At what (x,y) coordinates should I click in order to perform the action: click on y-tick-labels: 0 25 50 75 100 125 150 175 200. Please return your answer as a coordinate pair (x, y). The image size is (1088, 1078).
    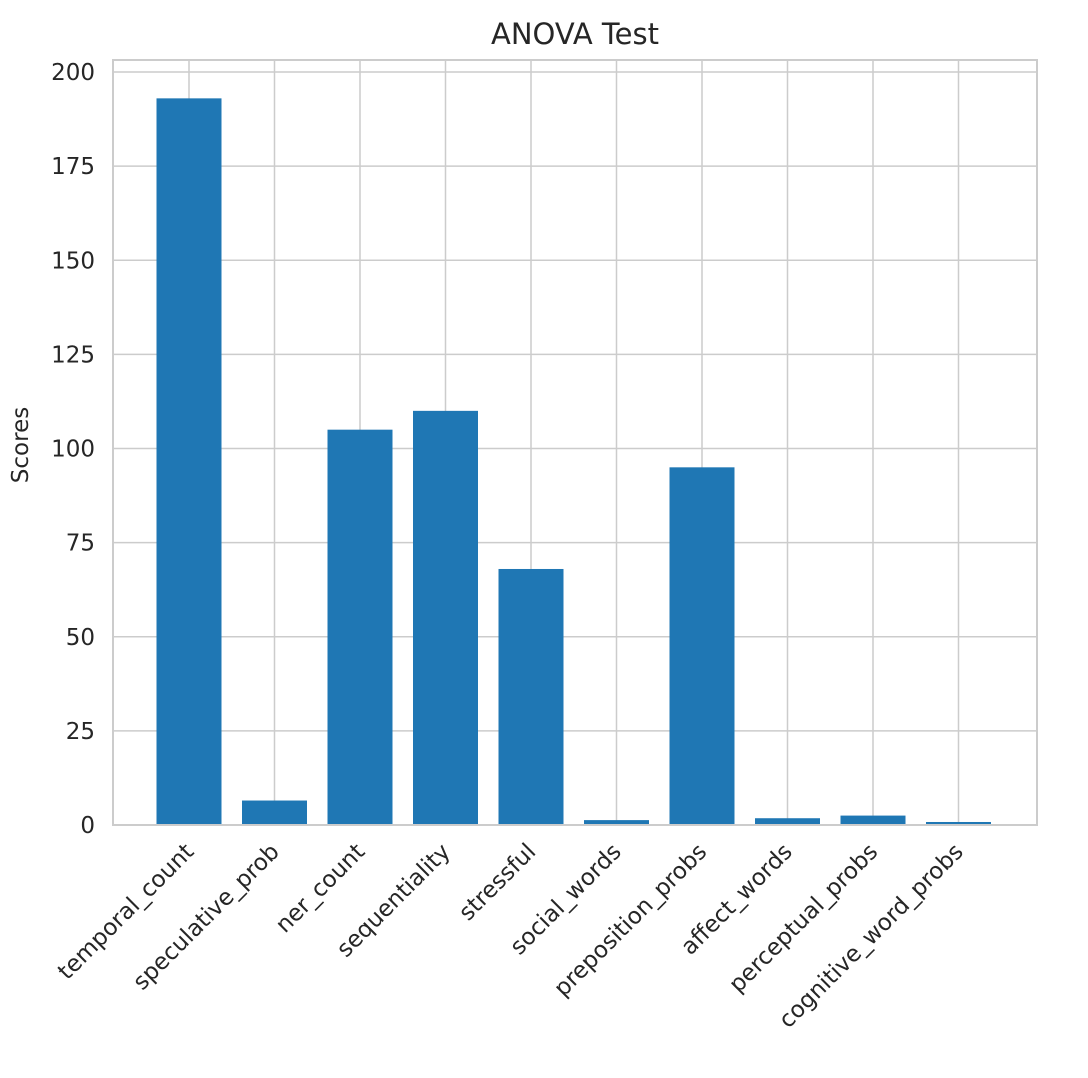
    Looking at the image, I should click on (73, 449).